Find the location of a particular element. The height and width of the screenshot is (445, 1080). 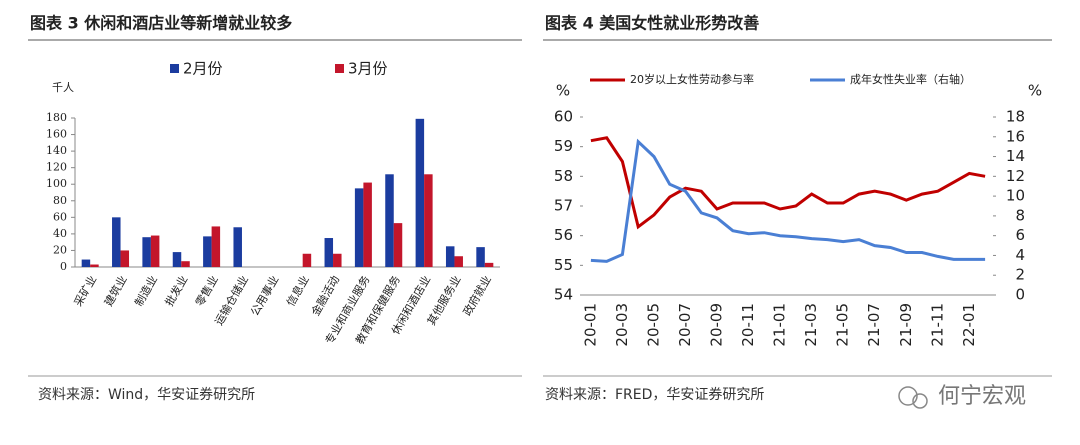

x-tick-label: 21-11 is located at coordinates (937, 325).